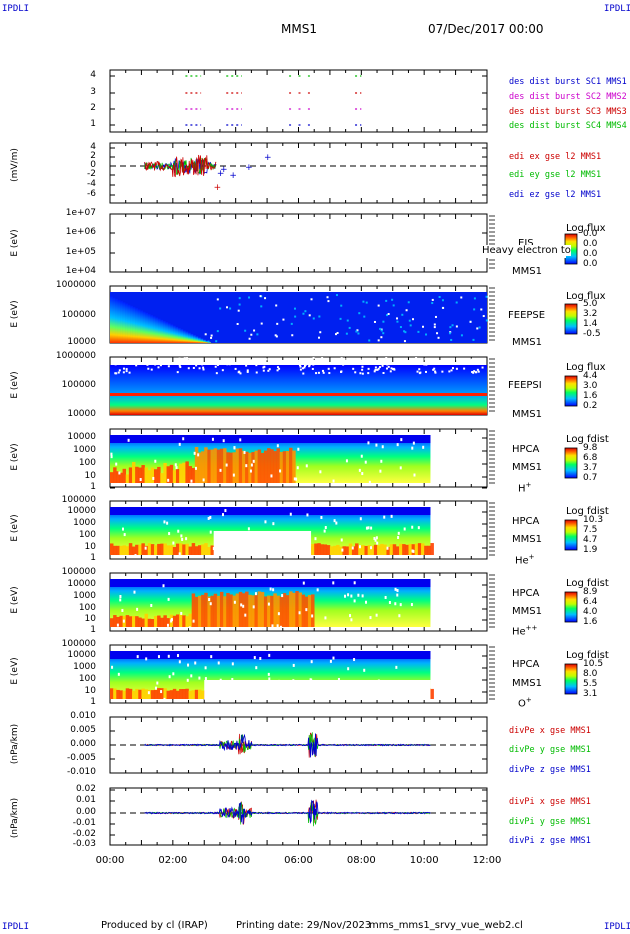  What do you see at coordinates (590, 314) in the screenshot?
I see `feepse-cb-value: 3.2` at bounding box center [590, 314].